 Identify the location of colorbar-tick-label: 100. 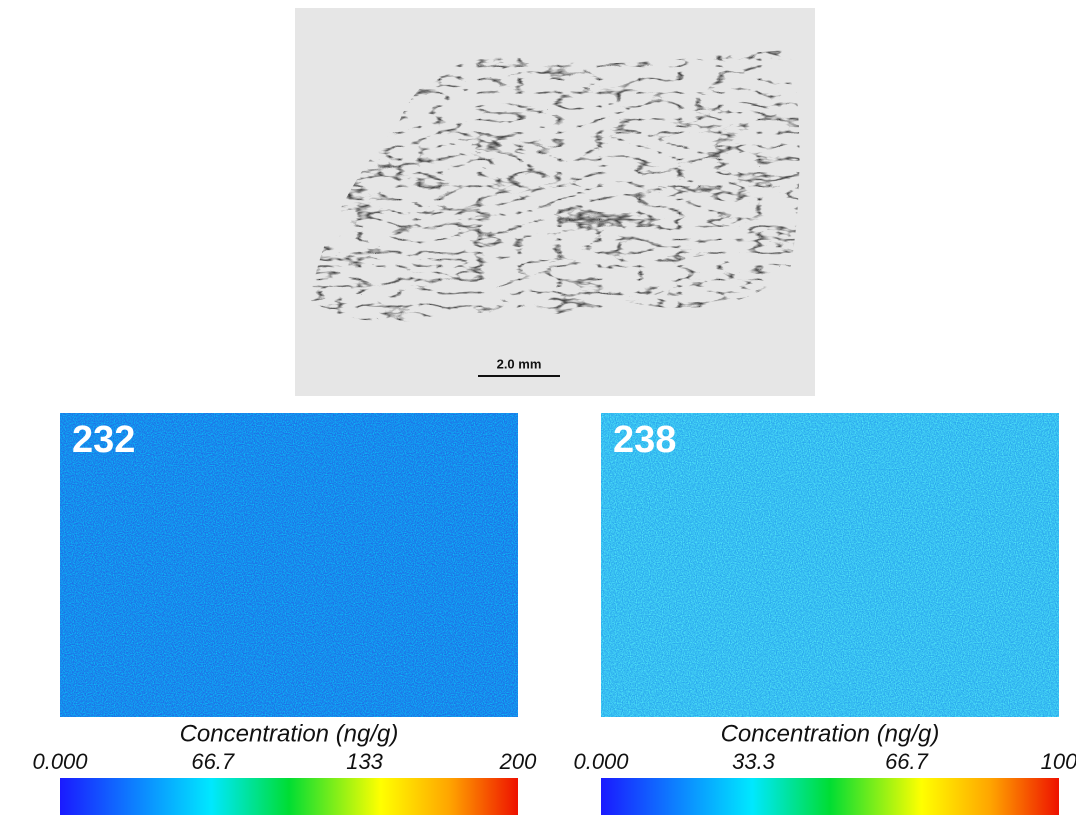
(1058, 761).